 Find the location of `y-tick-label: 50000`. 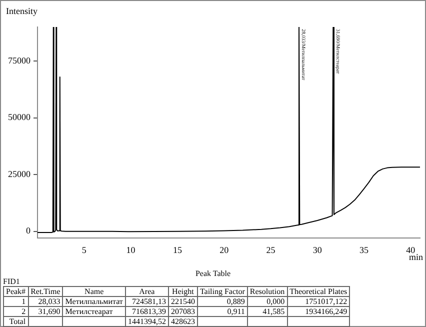

y-tick-label: 50000 is located at coordinates (19, 117).